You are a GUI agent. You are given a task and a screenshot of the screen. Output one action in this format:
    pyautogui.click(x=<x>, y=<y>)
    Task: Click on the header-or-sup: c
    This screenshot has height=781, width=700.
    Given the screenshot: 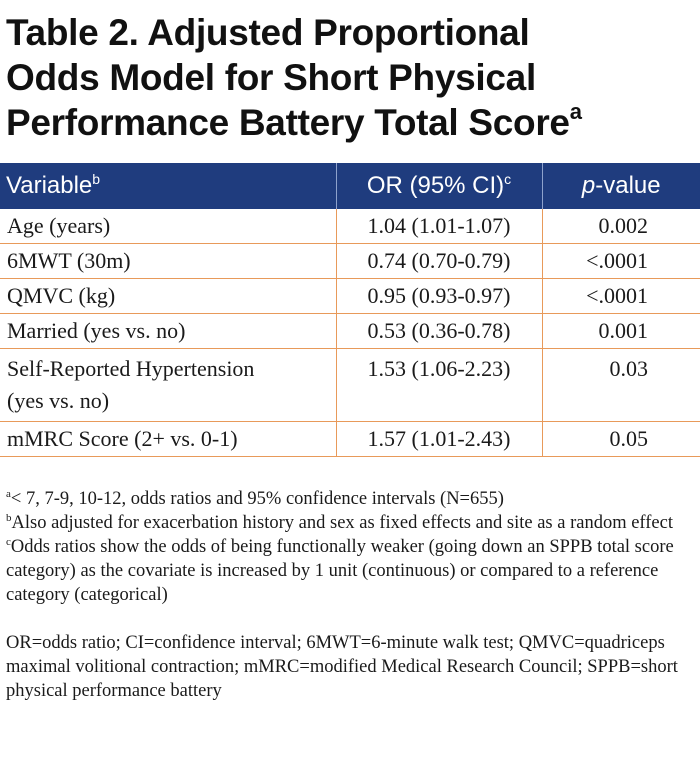 What is the action you would take?
    pyautogui.click(x=508, y=179)
    